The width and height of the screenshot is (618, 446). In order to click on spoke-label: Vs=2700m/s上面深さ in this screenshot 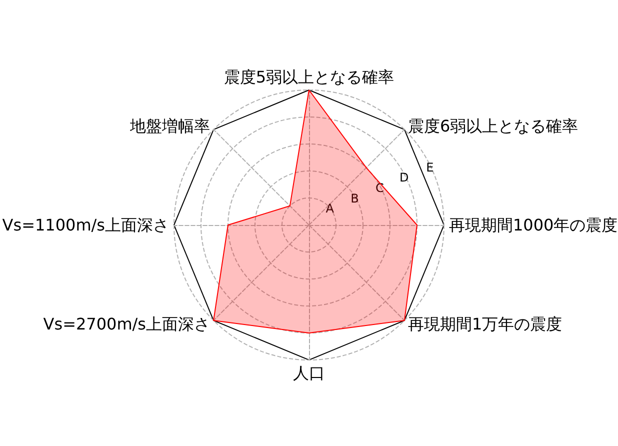, I will do `click(126, 324)`.